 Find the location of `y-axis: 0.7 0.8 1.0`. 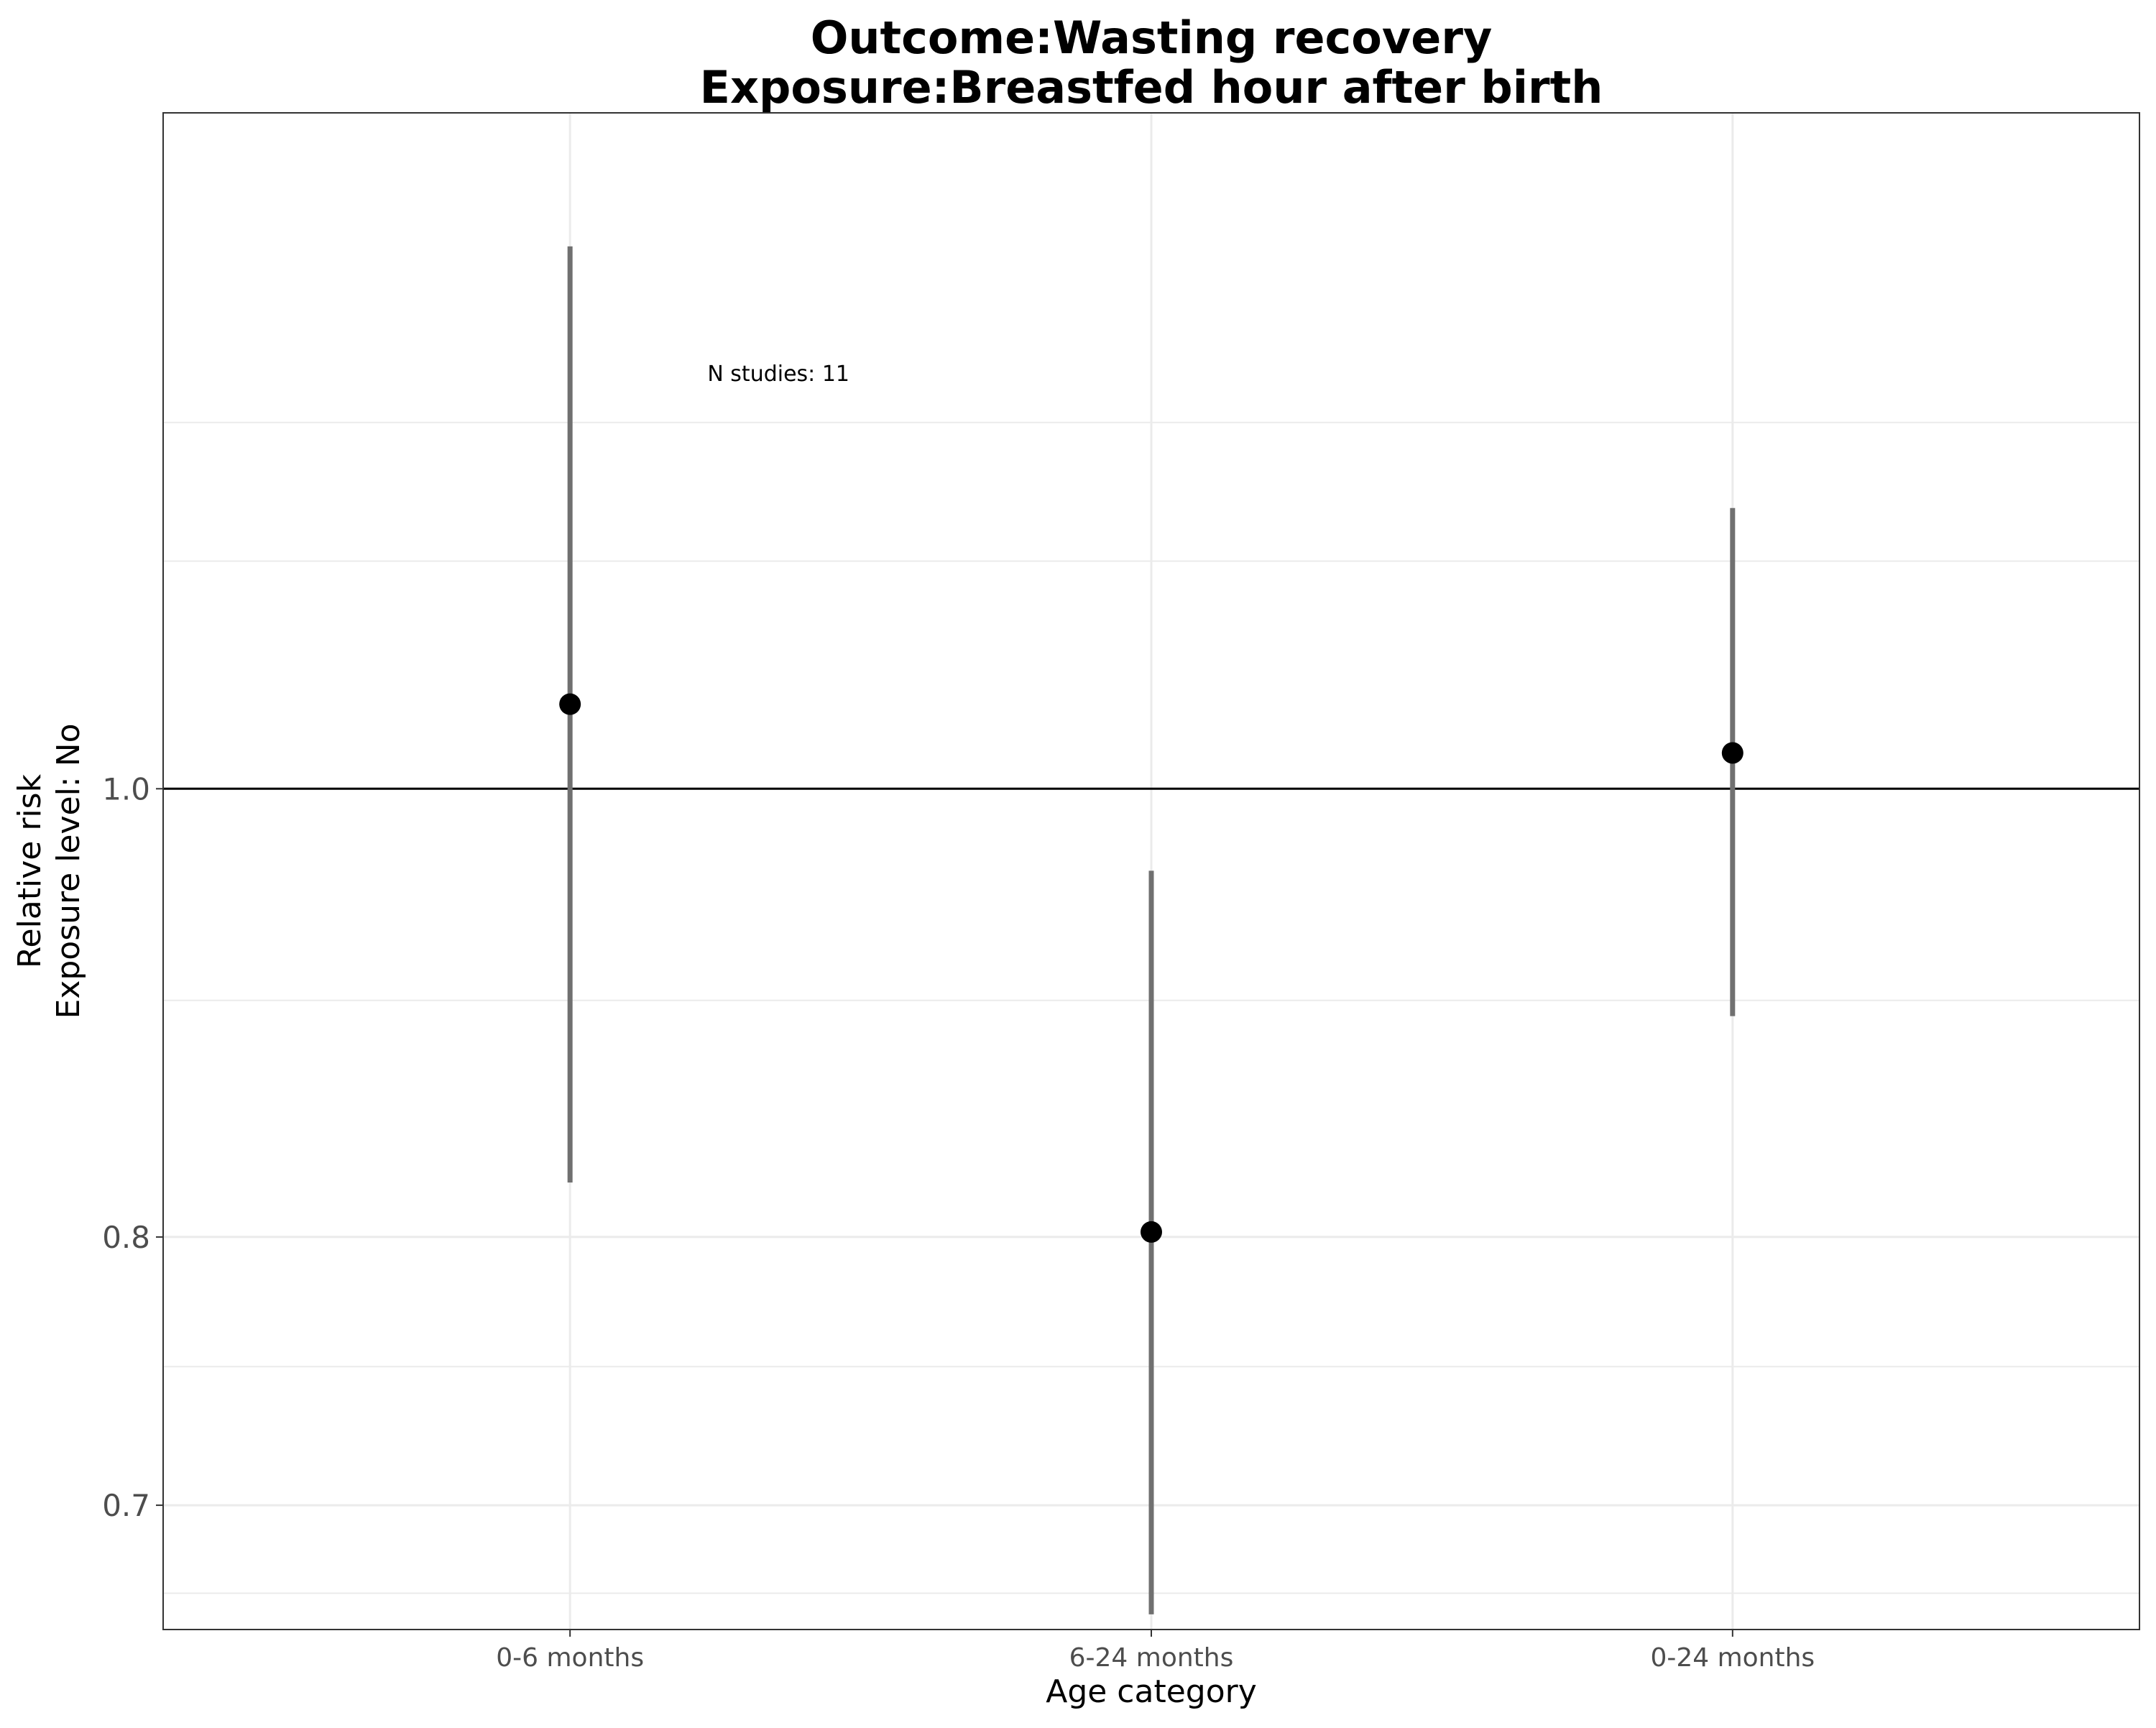

y-axis: 0.7 0.8 1.0 is located at coordinates (132, 1147).